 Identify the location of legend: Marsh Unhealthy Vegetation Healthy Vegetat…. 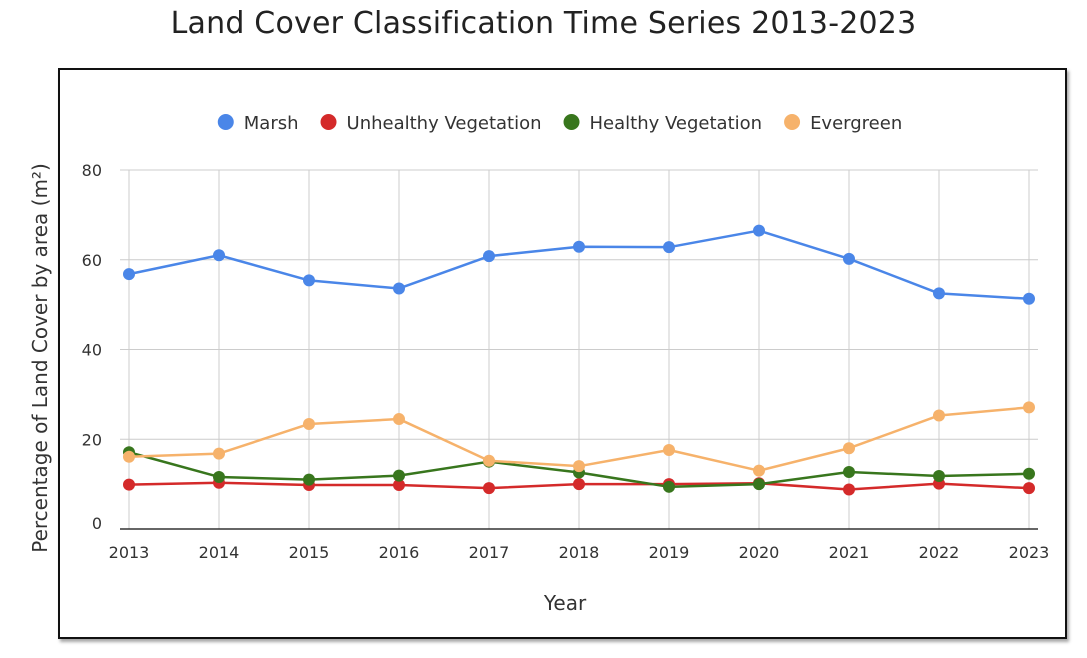
(559, 123).